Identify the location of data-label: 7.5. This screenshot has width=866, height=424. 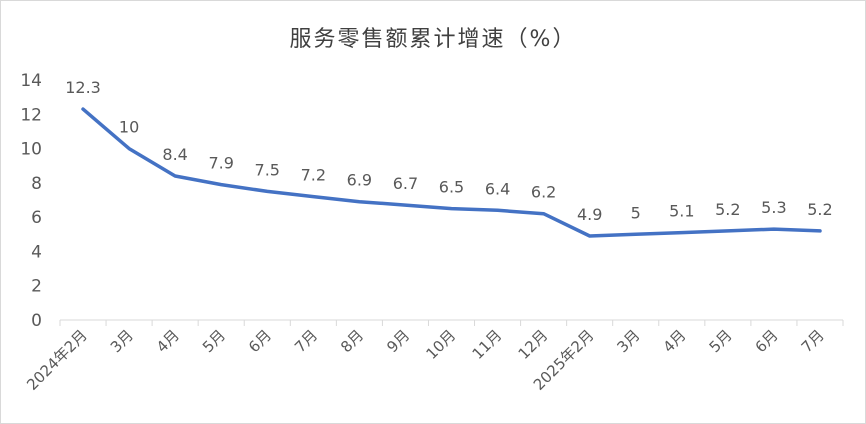
(267, 169).